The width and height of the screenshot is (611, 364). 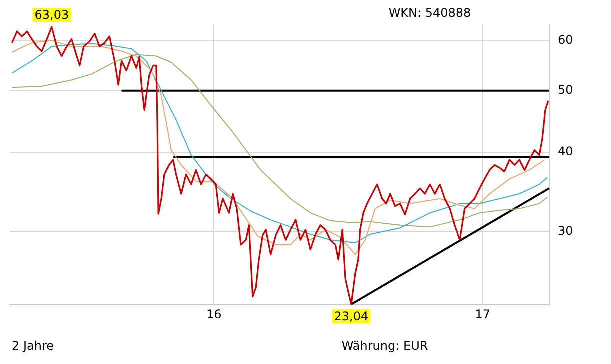 What do you see at coordinates (214, 314) in the screenshot?
I see `x-tick-label: 16` at bounding box center [214, 314].